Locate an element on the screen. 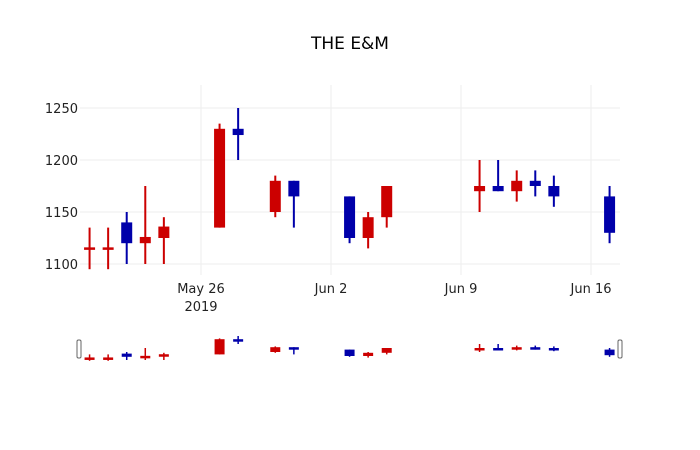 This screenshot has height=450, width=700. range-slider-left-handle is located at coordinates (79, 349).